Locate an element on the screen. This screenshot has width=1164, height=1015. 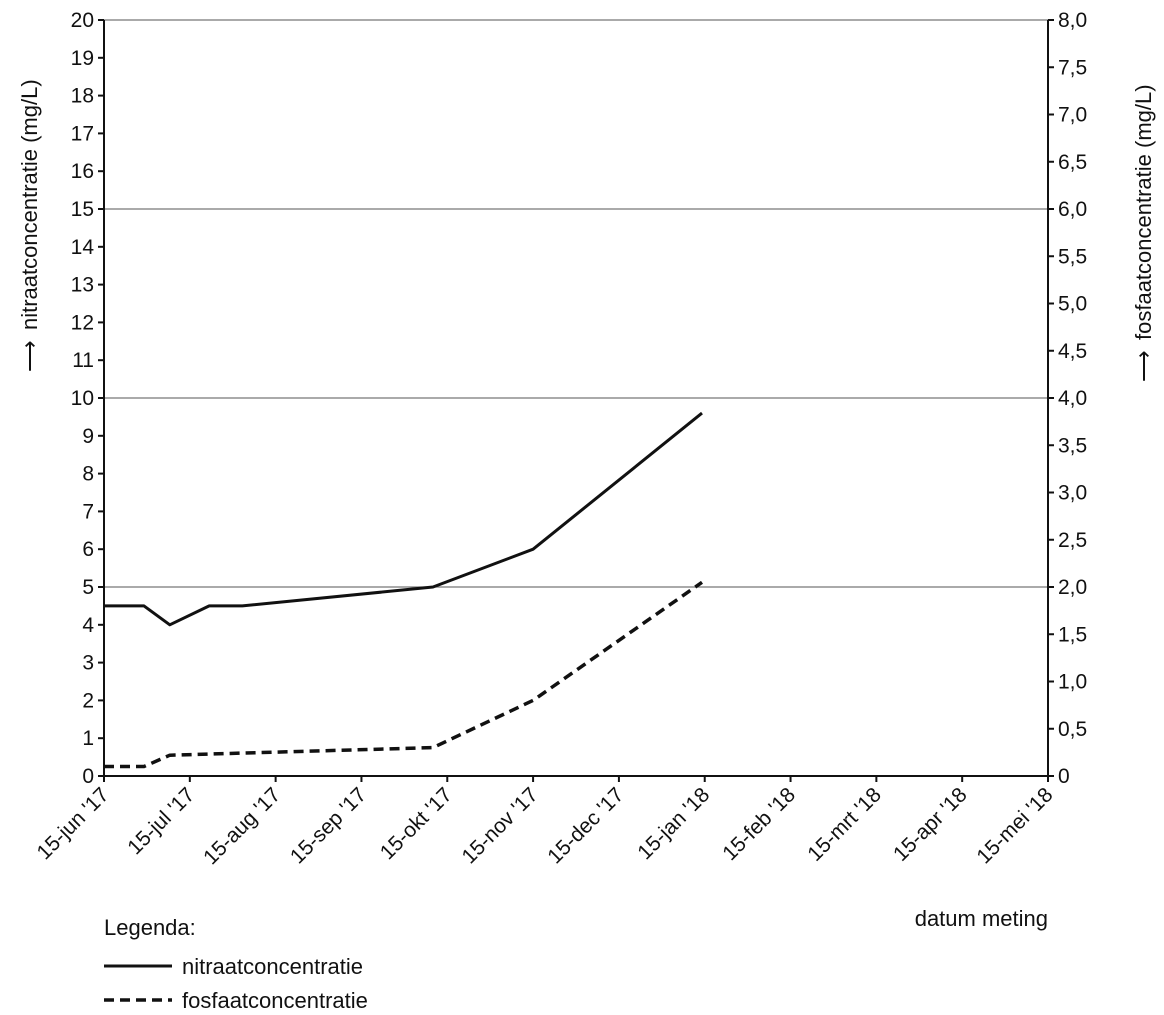
left-tick-label: 7 is located at coordinates (88, 511).